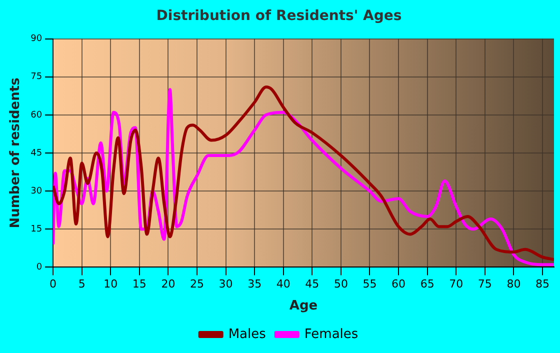  What do you see at coordinates (456, 284) in the screenshot?
I see `x-tick-label: 70` at bounding box center [456, 284].